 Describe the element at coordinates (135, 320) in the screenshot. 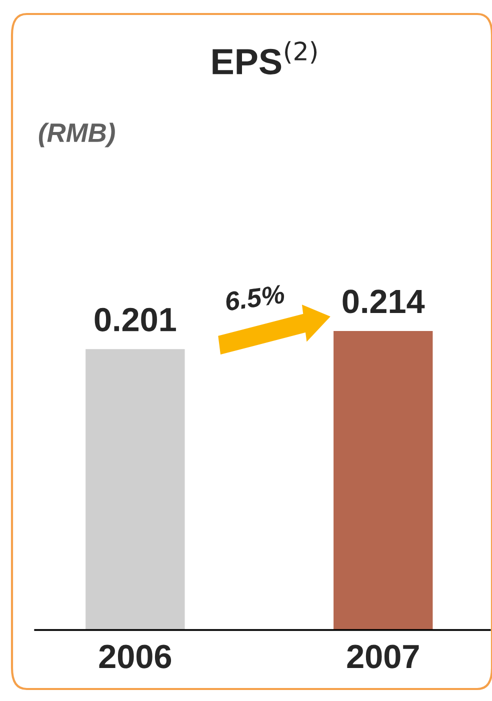

I see `data-label: 0.201` at that location.